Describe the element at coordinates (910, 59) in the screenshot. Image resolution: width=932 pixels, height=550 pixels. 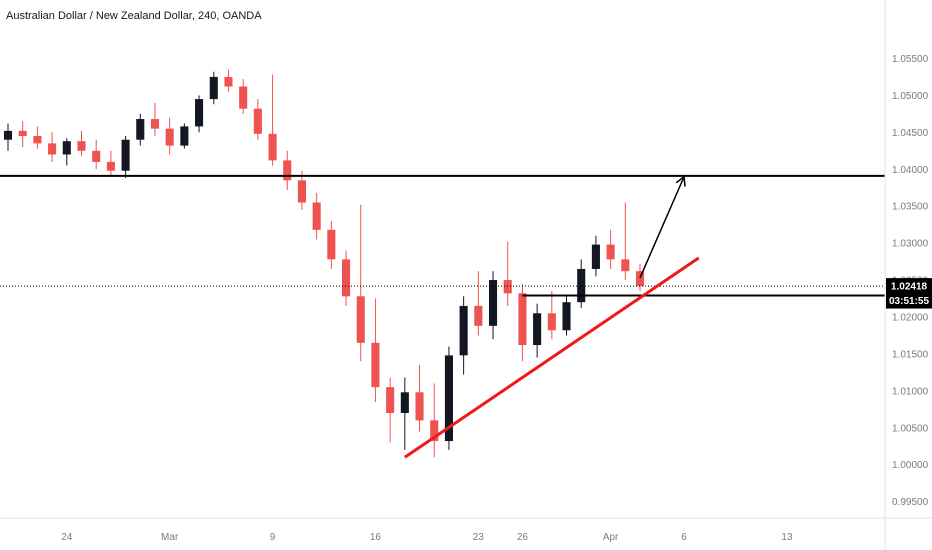
I see `price-tick-label: 1.05500` at that location.